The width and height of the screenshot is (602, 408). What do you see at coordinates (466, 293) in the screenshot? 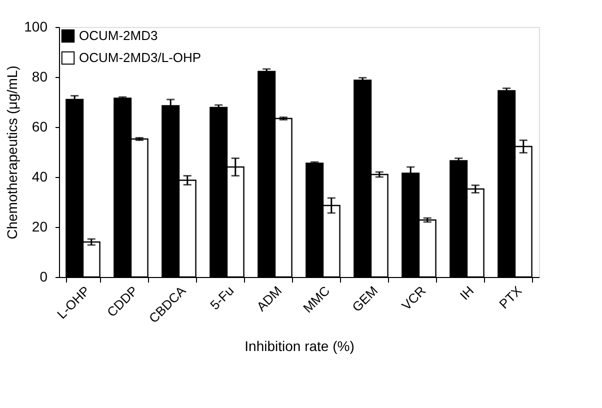
I see `x-tick-label: IH` at bounding box center [466, 293].